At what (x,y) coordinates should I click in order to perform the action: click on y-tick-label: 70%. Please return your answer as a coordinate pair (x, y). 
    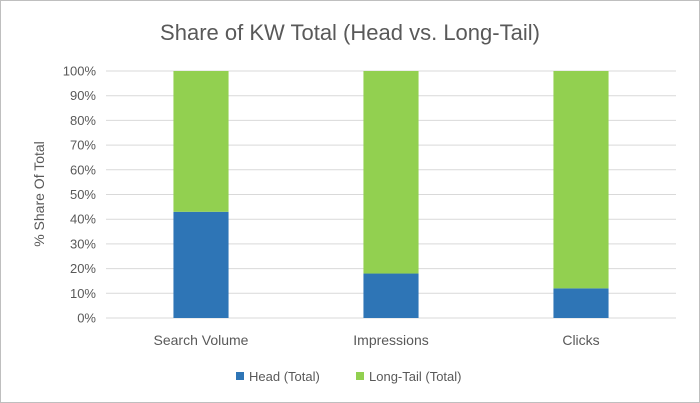
    Looking at the image, I should click on (83, 145).